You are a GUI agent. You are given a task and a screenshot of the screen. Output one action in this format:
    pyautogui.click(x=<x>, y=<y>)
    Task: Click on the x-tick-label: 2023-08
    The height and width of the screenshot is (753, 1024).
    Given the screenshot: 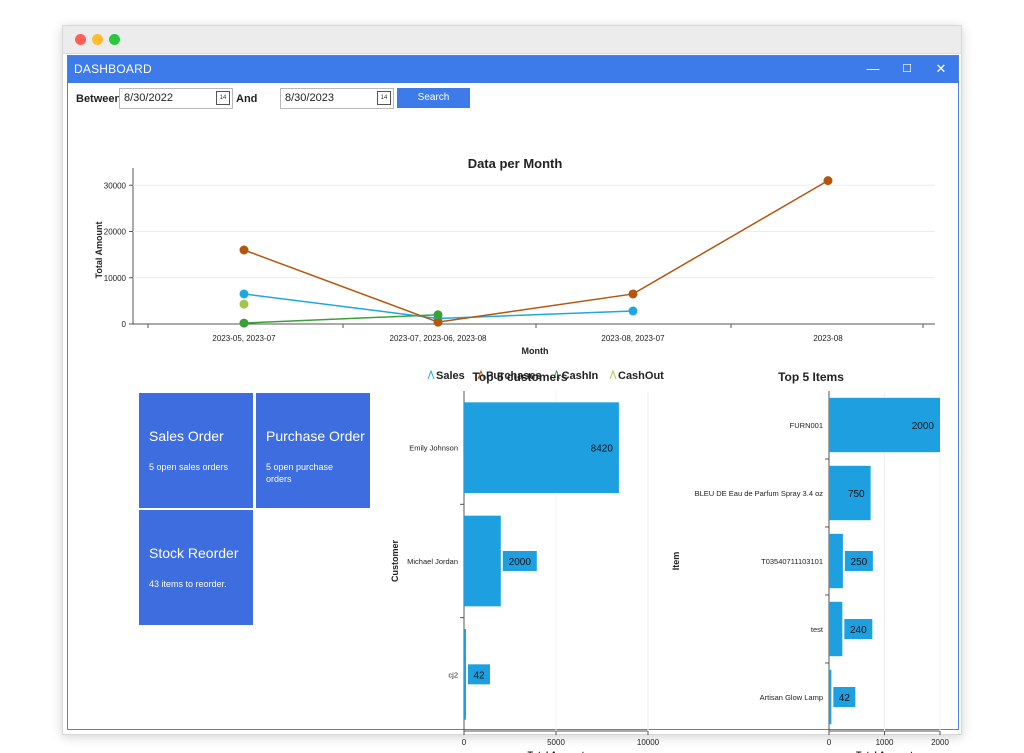 What is the action you would take?
    pyautogui.click(x=828, y=338)
    